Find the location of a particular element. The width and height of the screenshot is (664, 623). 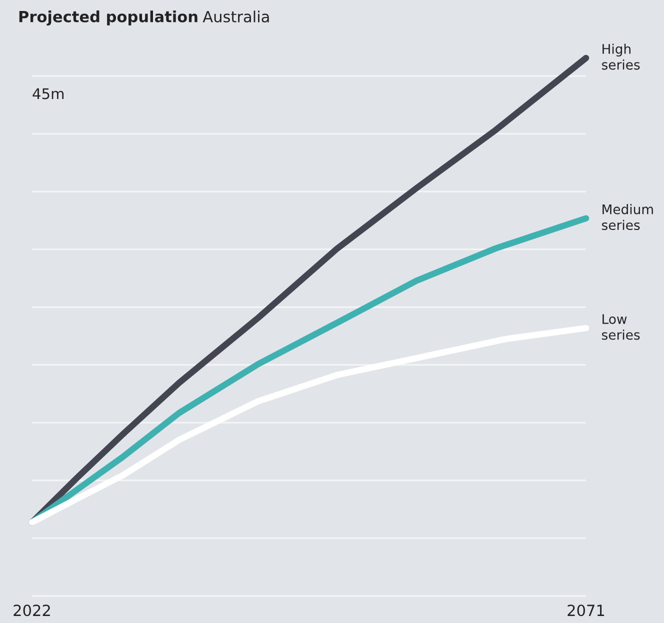

x-tick-label: 2022 is located at coordinates (32, 610).